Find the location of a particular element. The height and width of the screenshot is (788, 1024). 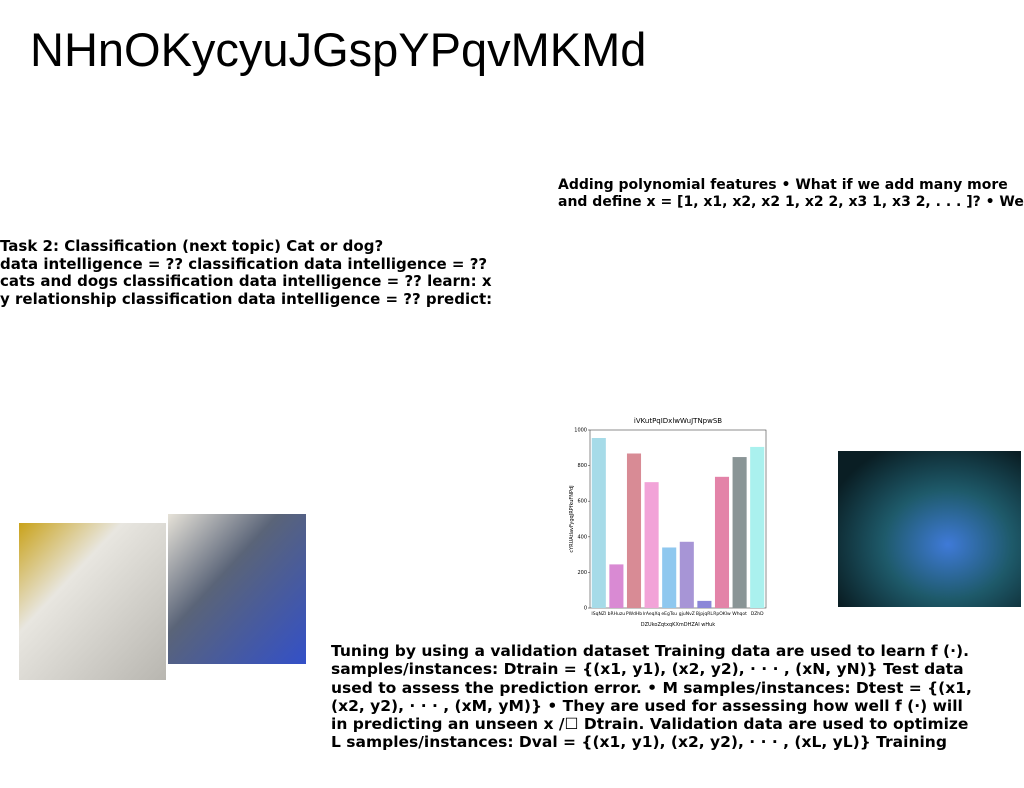

x-tick-label: ISqNZl is located at coordinates (598, 614).